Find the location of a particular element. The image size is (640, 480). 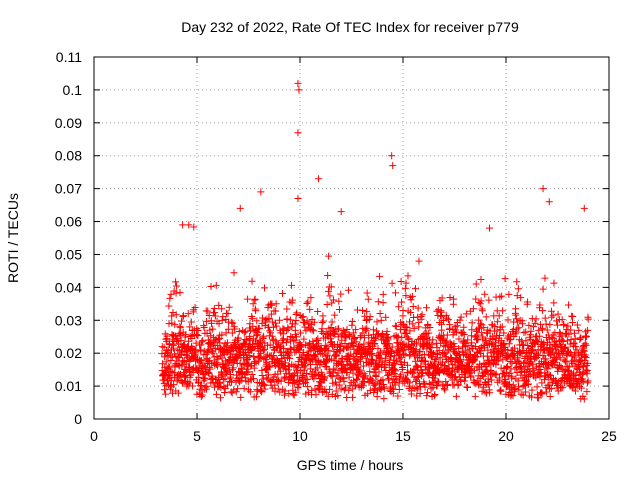

y-tick-label: 0.07 is located at coordinates (68, 189).